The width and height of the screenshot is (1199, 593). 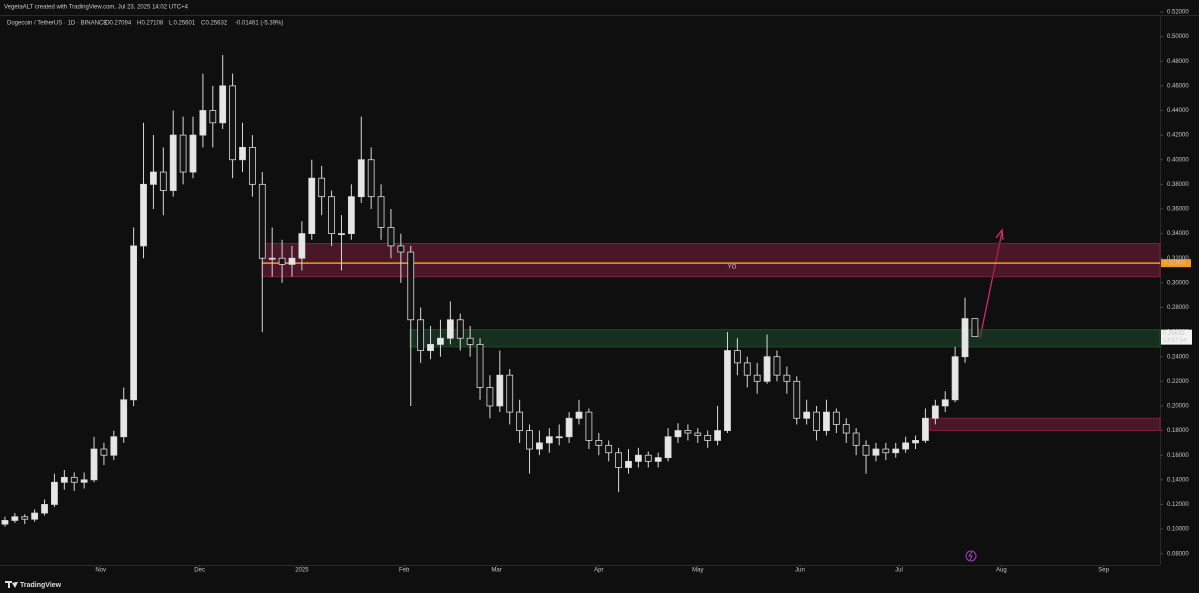 I want to click on x-tick-label: Nov, so click(x=100, y=571).